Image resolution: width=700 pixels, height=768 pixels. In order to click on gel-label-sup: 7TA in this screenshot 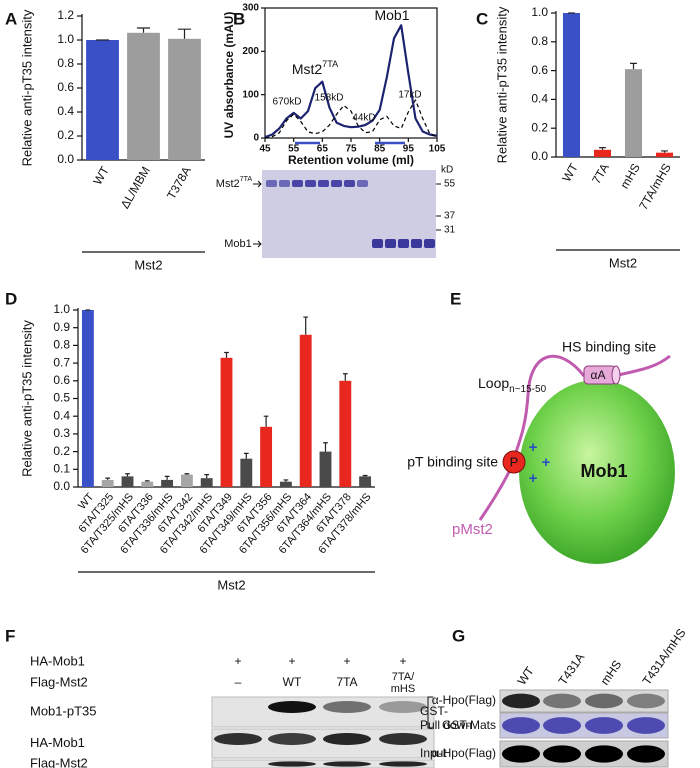, I will do `click(246, 179)`.